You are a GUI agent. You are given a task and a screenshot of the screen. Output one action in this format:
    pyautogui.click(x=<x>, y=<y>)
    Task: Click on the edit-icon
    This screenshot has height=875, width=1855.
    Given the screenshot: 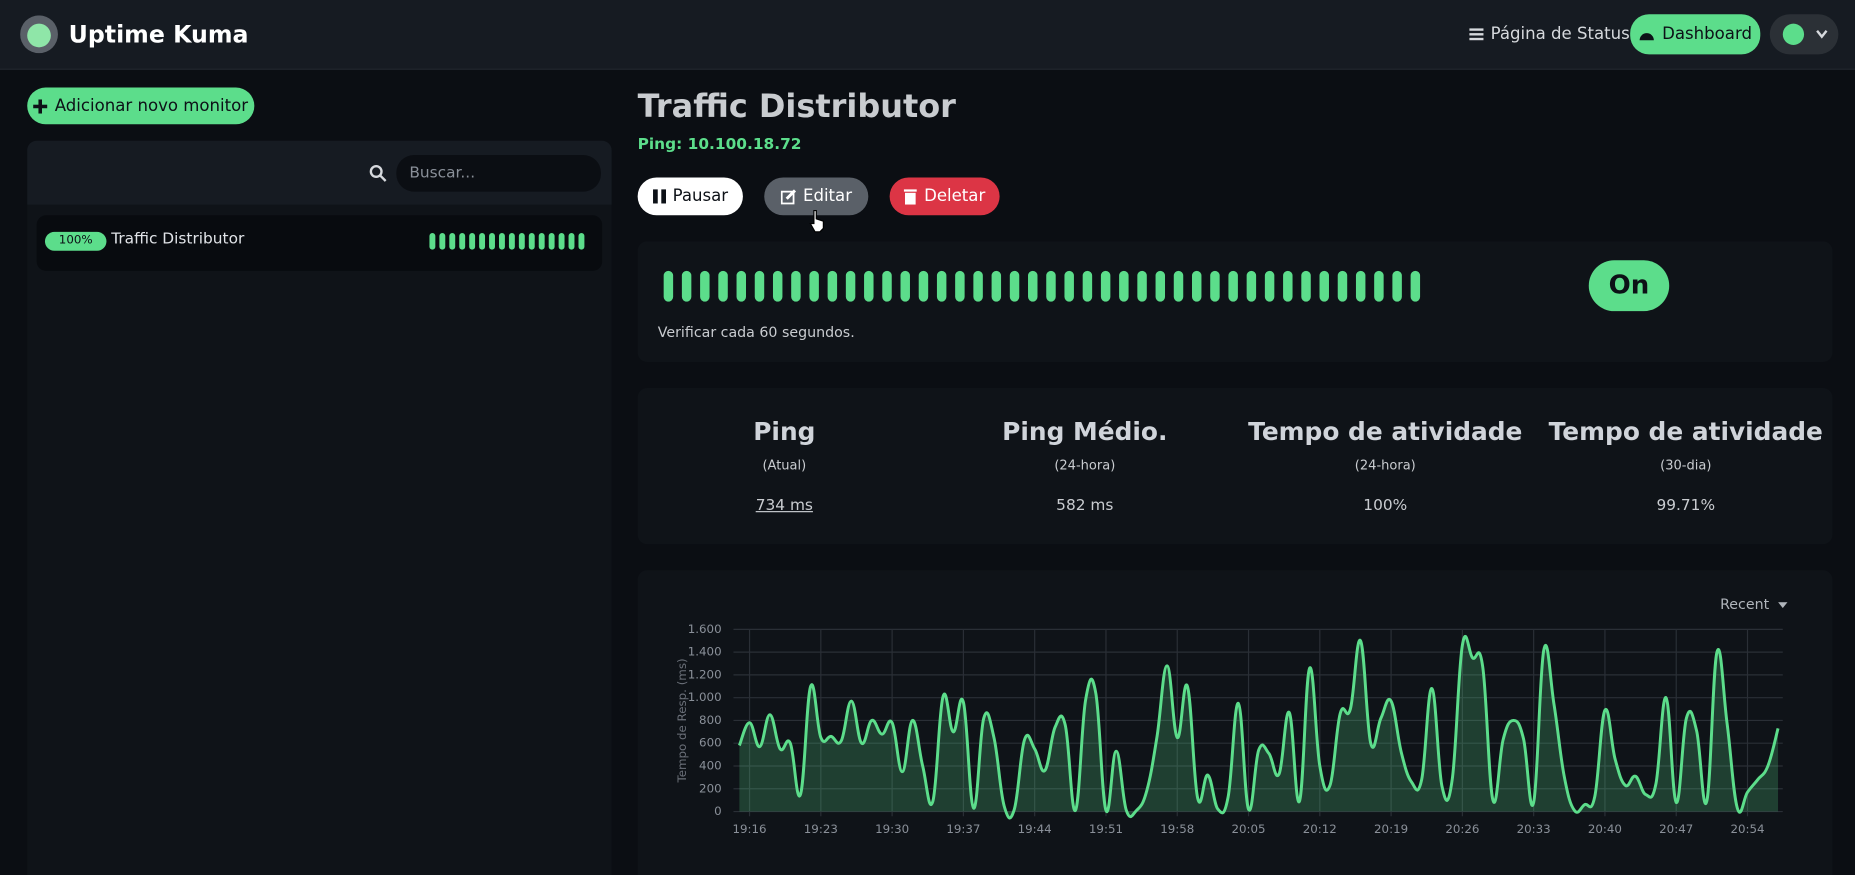 What is the action you would take?
    pyautogui.click(x=788, y=196)
    